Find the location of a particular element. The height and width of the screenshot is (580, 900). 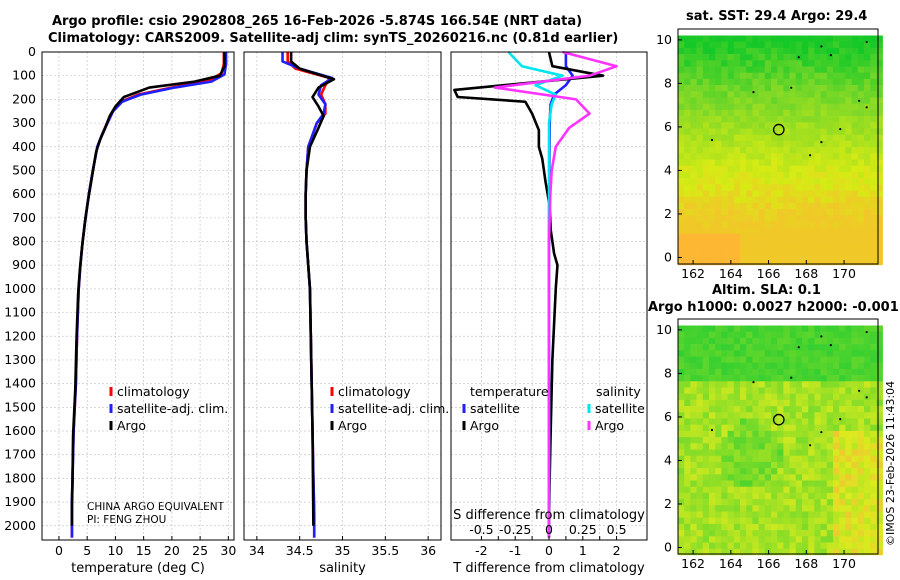

legend-title-temperature: temperature is located at coordinates (509, 391).